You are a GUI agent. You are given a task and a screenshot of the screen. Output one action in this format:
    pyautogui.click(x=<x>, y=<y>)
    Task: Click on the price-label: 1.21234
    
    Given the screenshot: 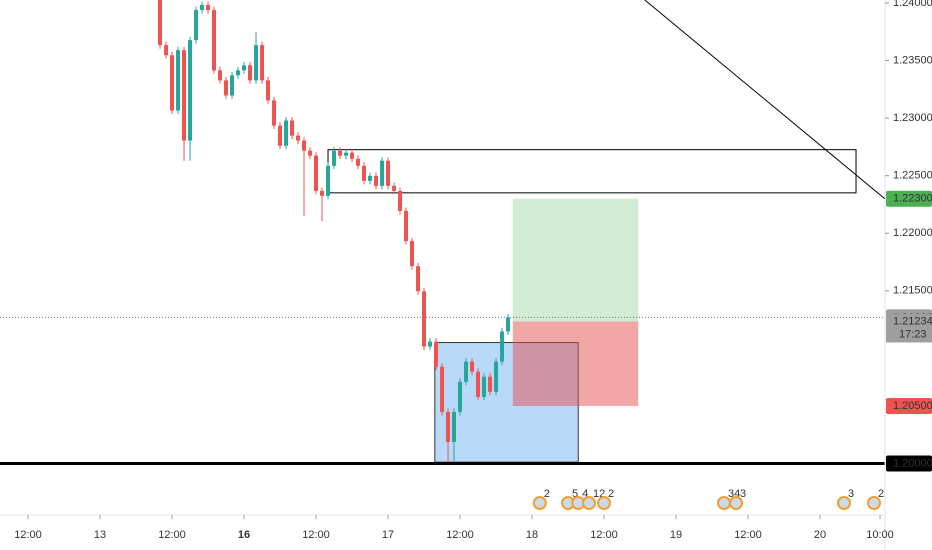 What is the action you would take?
    pyautogui.click(x=912, y=321)
    